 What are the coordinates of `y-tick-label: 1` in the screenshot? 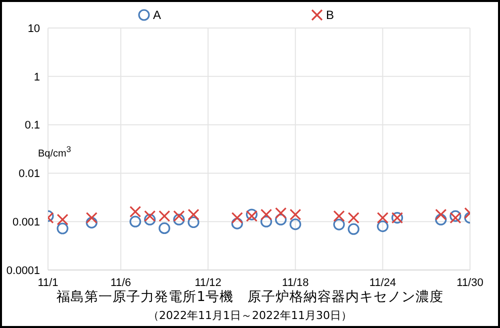 It's located at (37, 77).